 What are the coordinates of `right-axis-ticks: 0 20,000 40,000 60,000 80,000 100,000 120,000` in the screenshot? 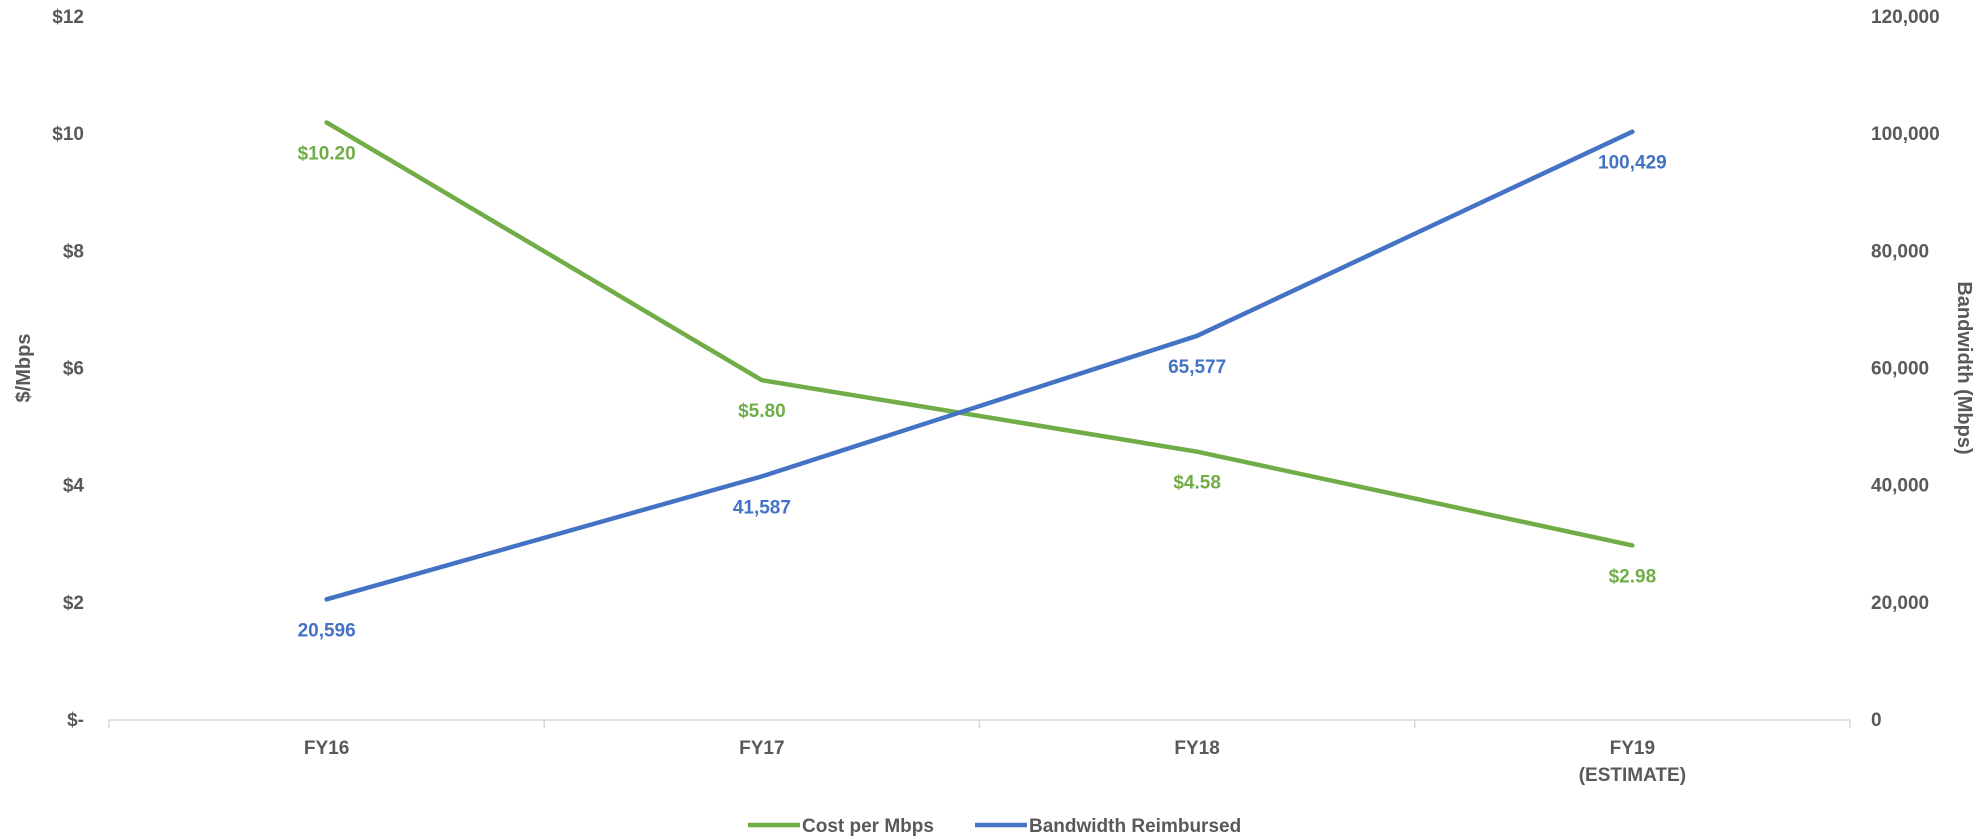 It's located at (1905, 369).